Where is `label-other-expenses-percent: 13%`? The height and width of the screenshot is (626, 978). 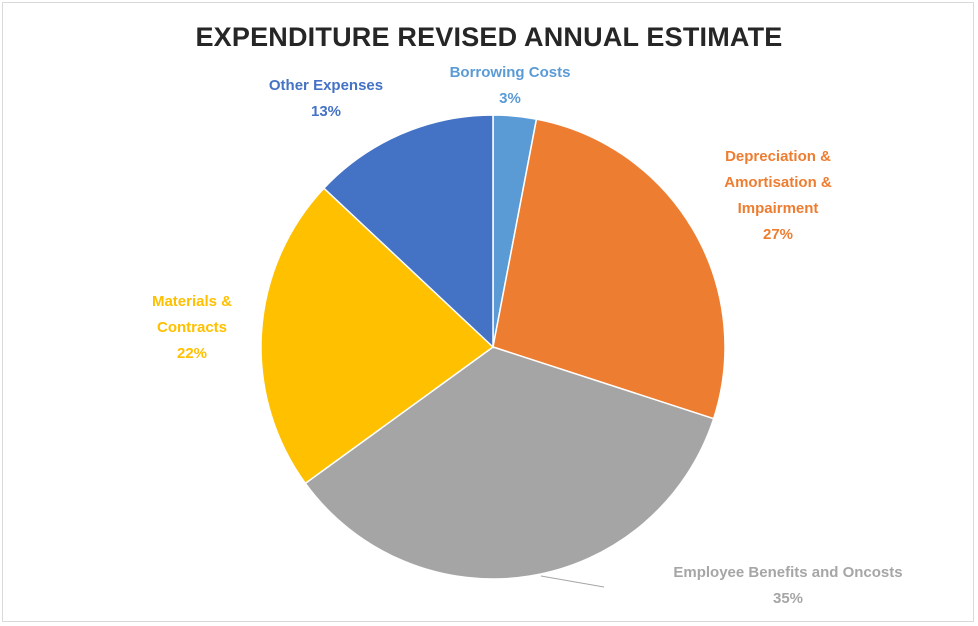 label-other-expenses-percent: 13% is located at coordinates (326, 111).